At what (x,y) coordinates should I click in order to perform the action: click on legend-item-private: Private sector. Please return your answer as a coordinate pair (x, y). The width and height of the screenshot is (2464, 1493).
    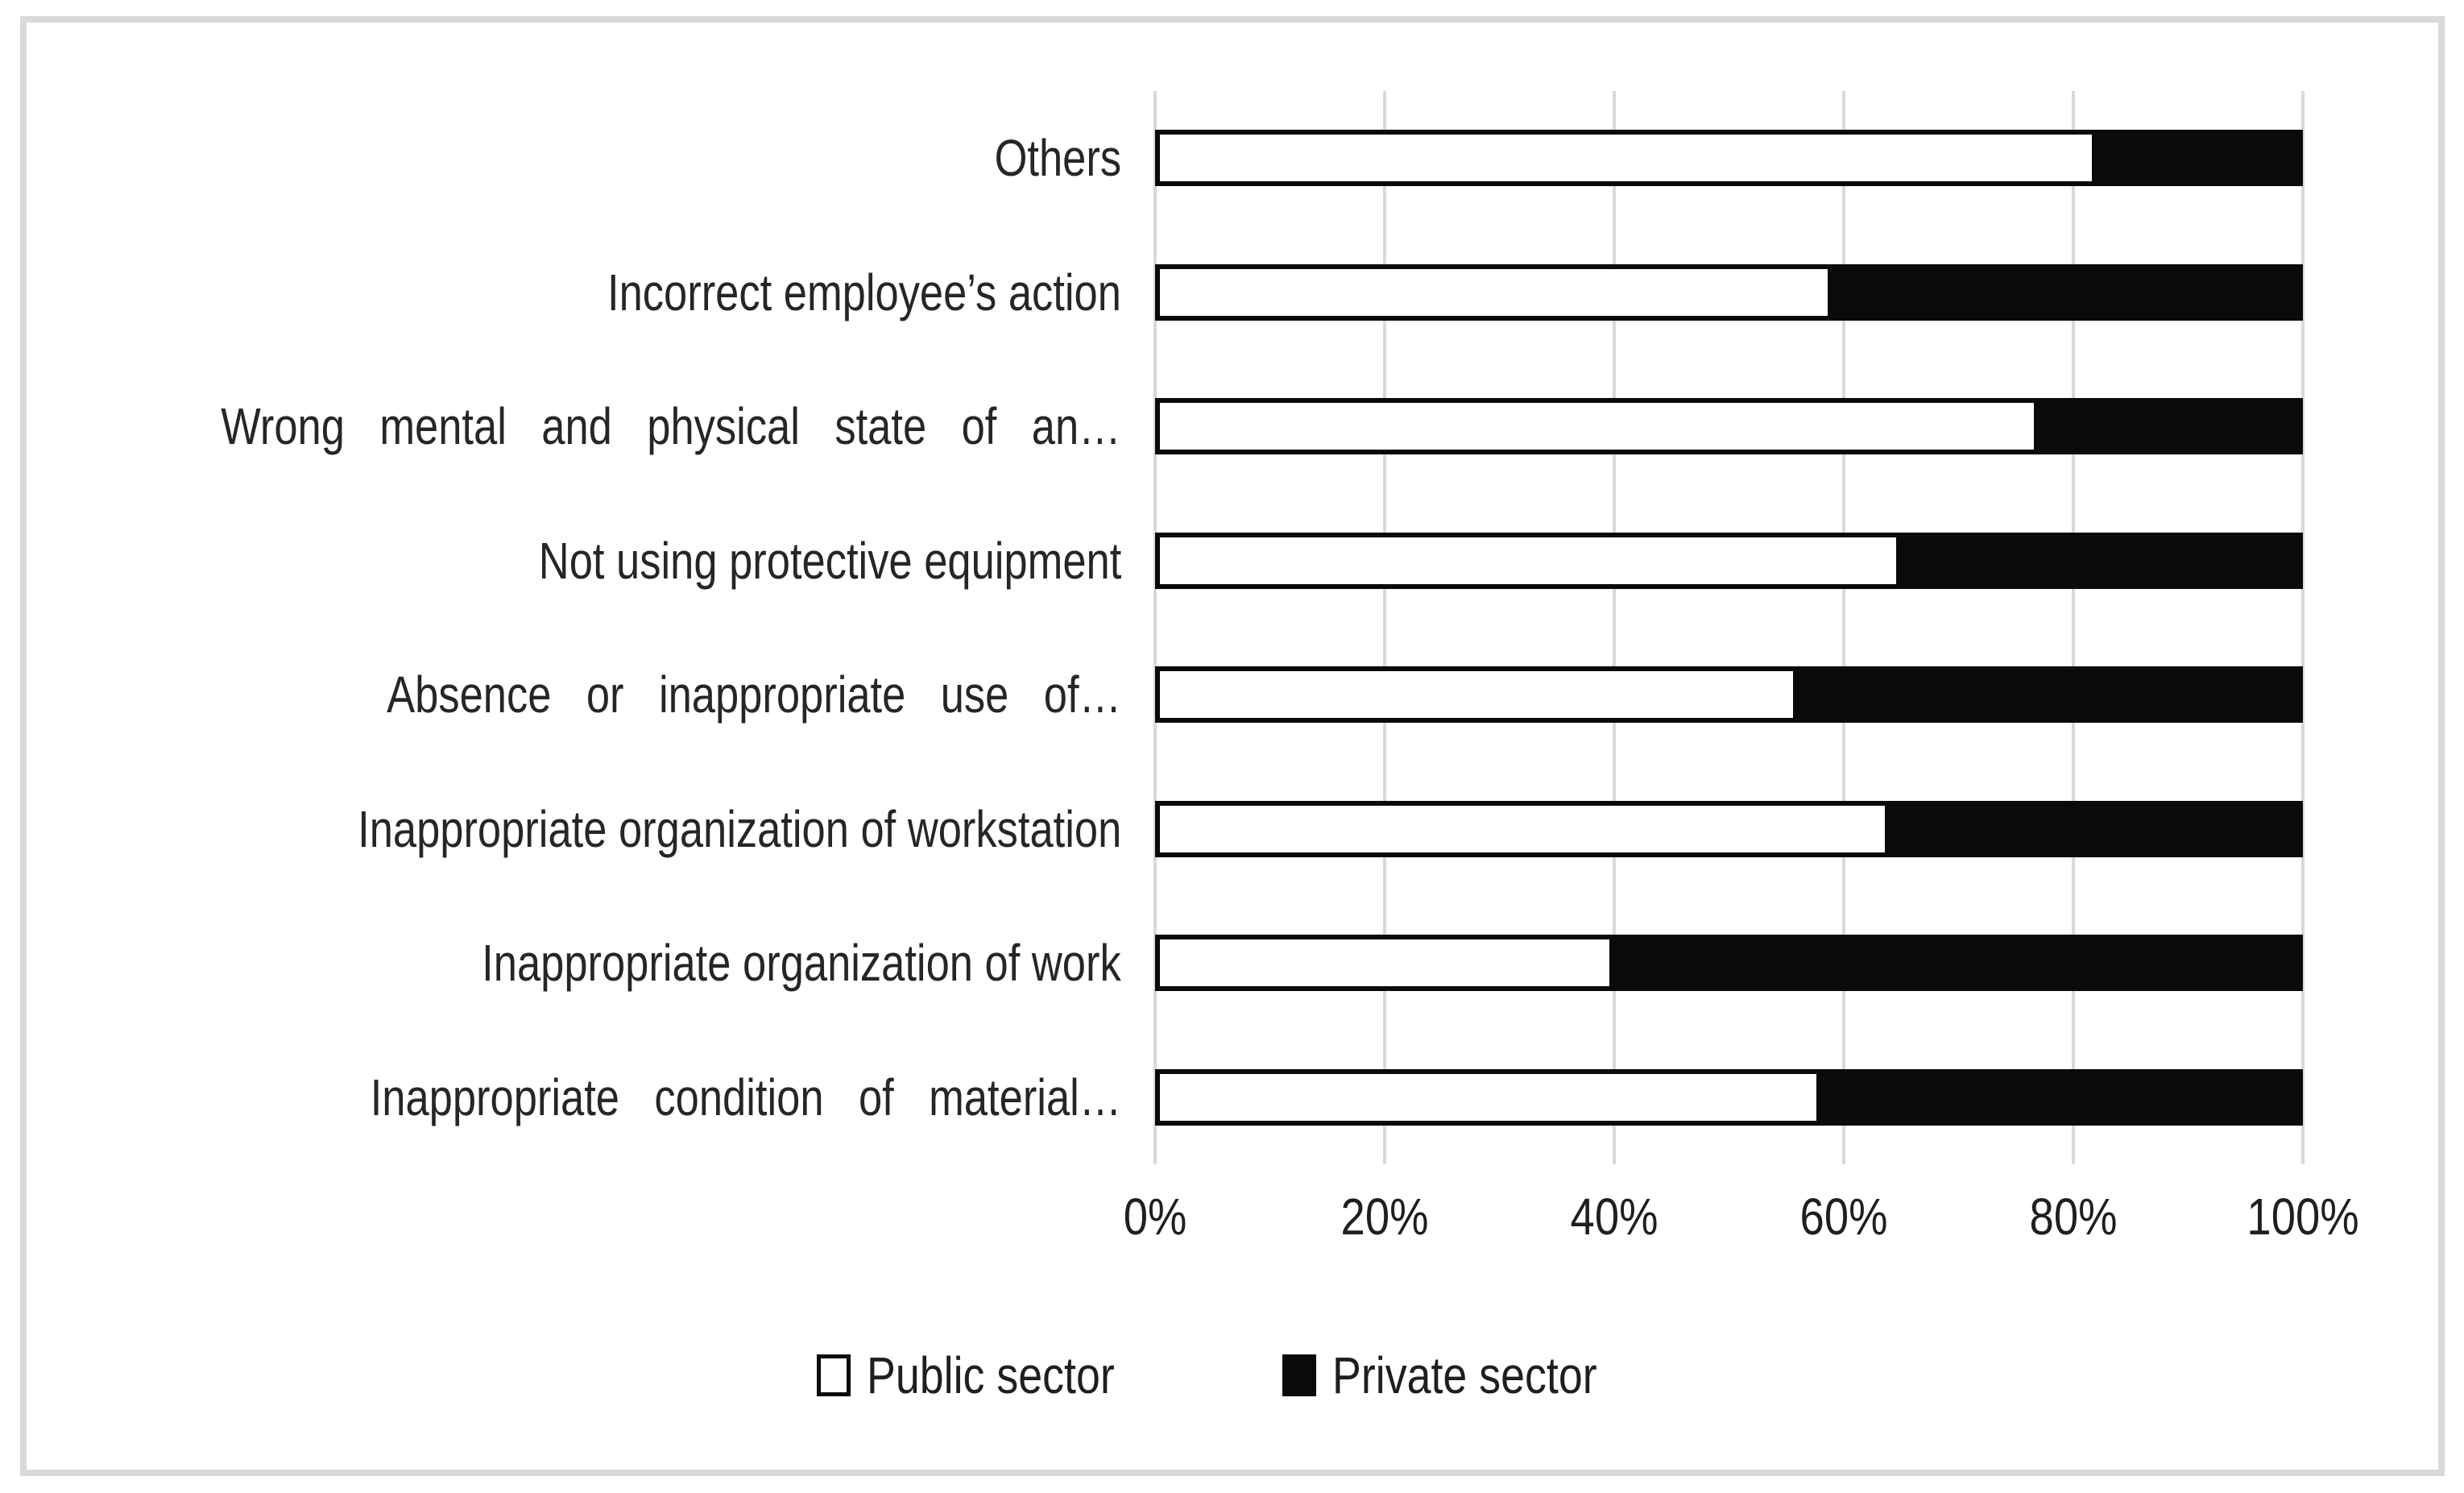
    Looking at the image, I should click on (1464, 1375).